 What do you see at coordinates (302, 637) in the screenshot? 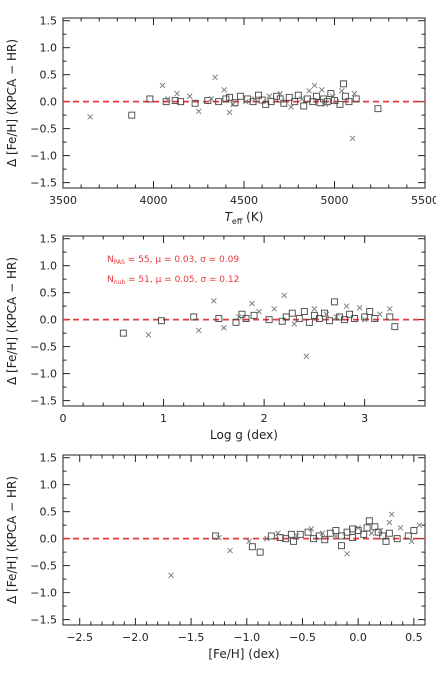
I see `x-tick-label: −0.5` at bounding box center [302, 637].